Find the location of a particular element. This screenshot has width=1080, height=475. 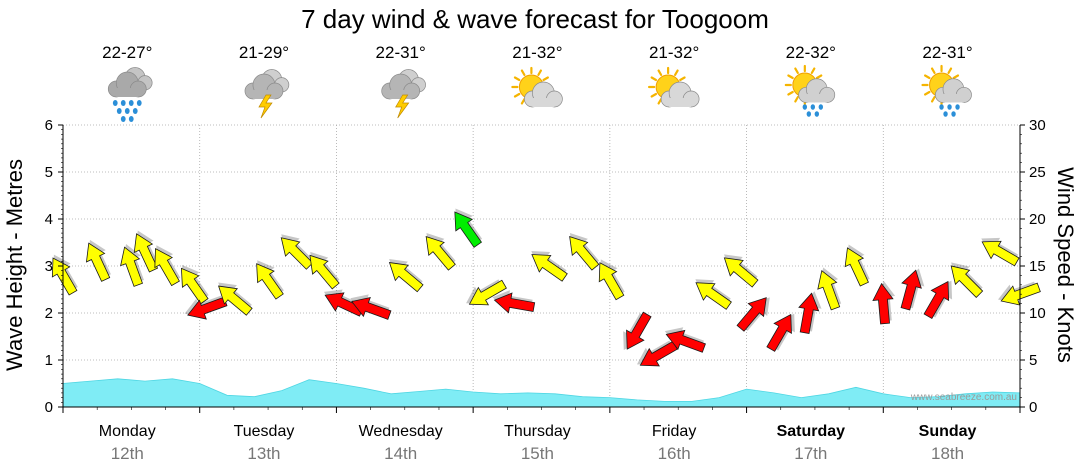

weather-icon-sun-showers is located at coordinates (946, 90).